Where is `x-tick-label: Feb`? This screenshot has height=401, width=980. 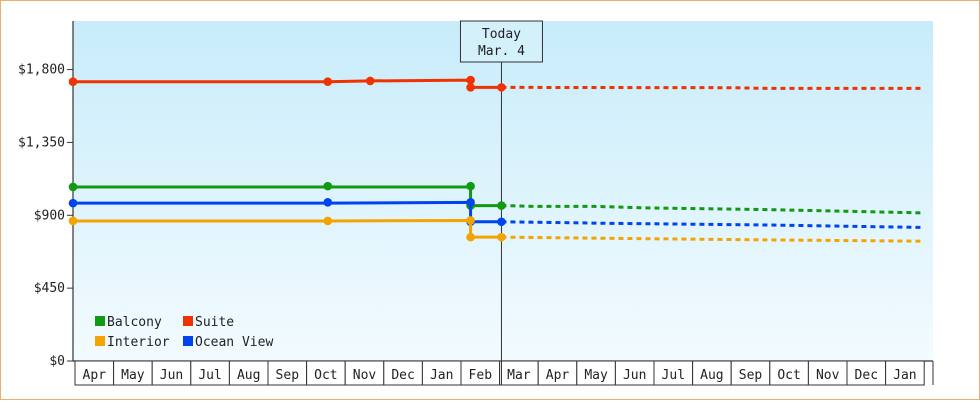
x-tick-label: Feb is located at coordinates (481, 375).